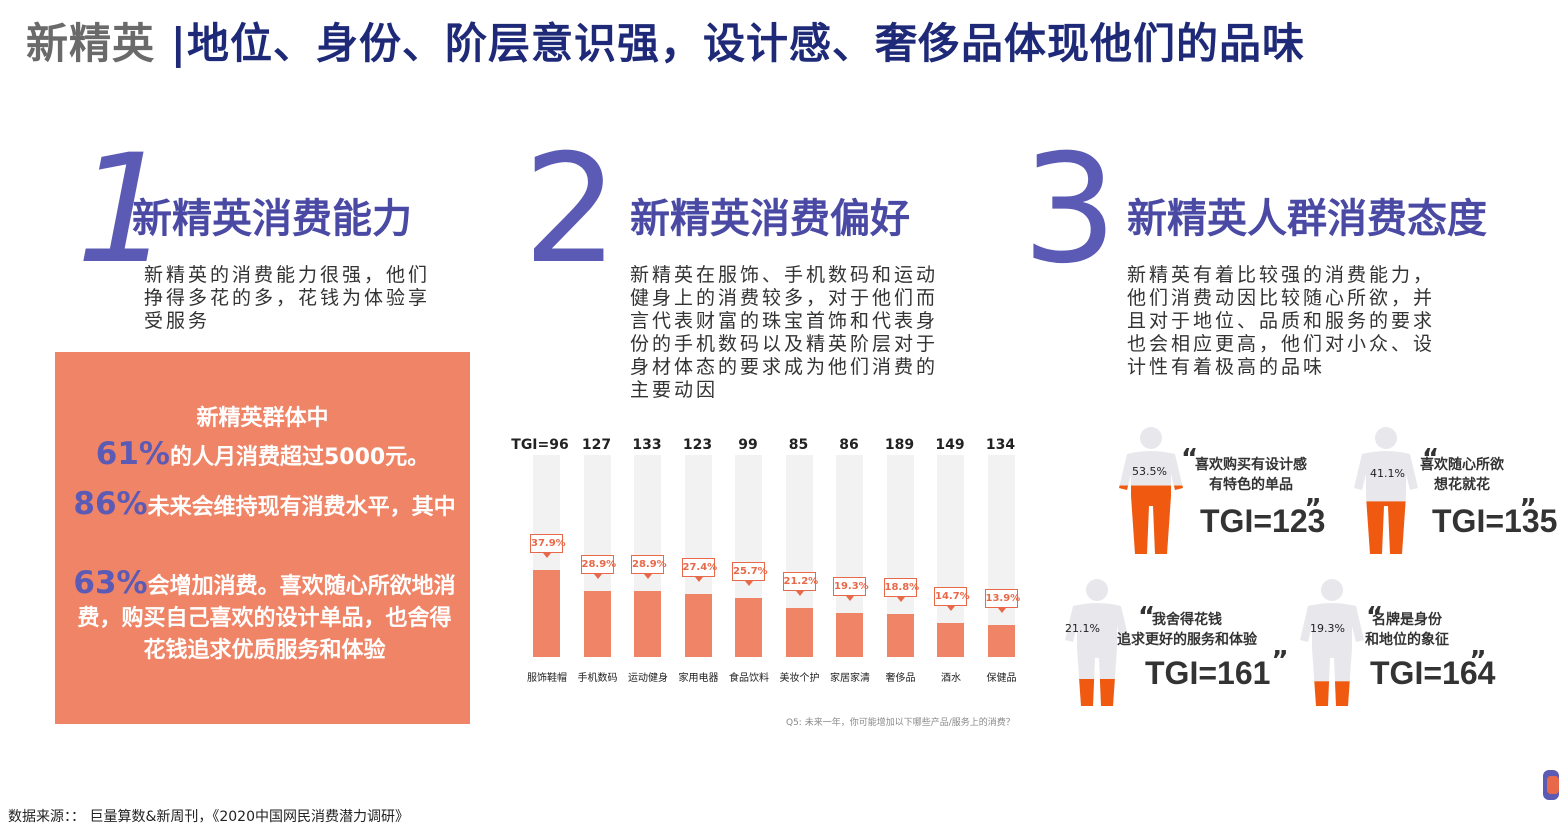 The height and width of the screenshot is (830, 1559). What do you see at coordinates (850, 678) in the screenshot?
I see `category-label: 家居家清` at bounding box center [850, 678].